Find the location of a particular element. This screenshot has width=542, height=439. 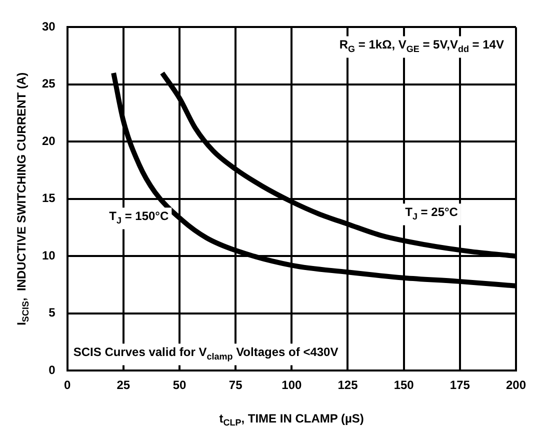

y-tick-label: 30 is located at coordinates (49, 27).